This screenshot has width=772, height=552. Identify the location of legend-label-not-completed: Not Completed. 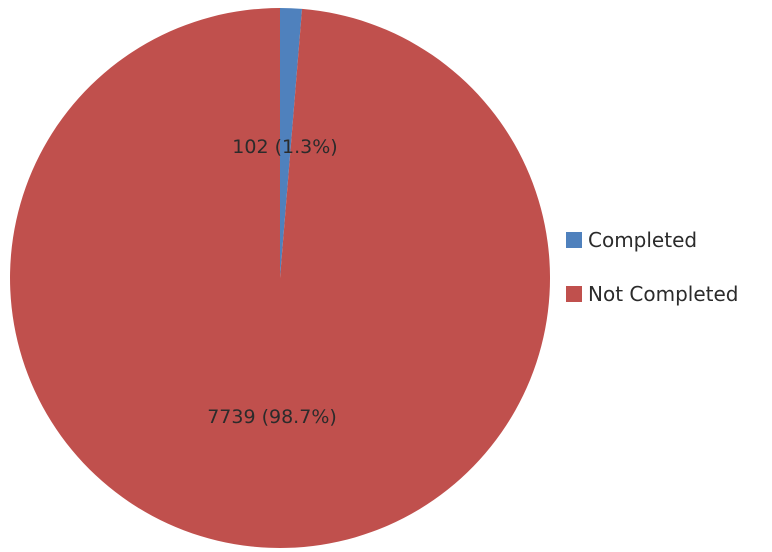
(663, 294).